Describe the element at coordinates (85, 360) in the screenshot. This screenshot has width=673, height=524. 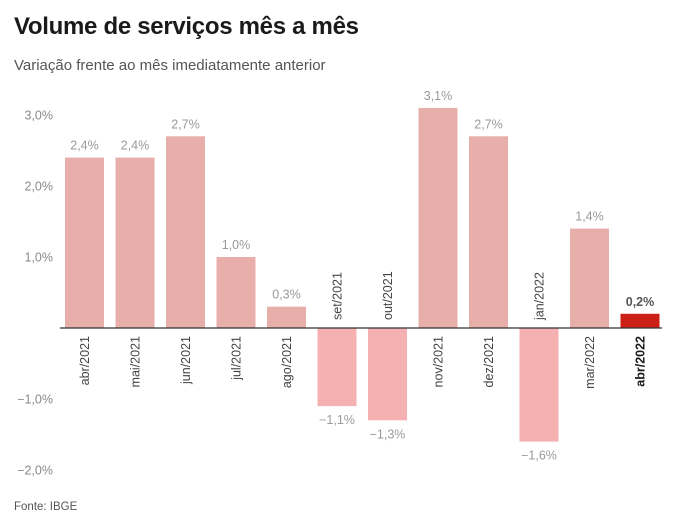
I see `category-label: abr/2021` at that location.